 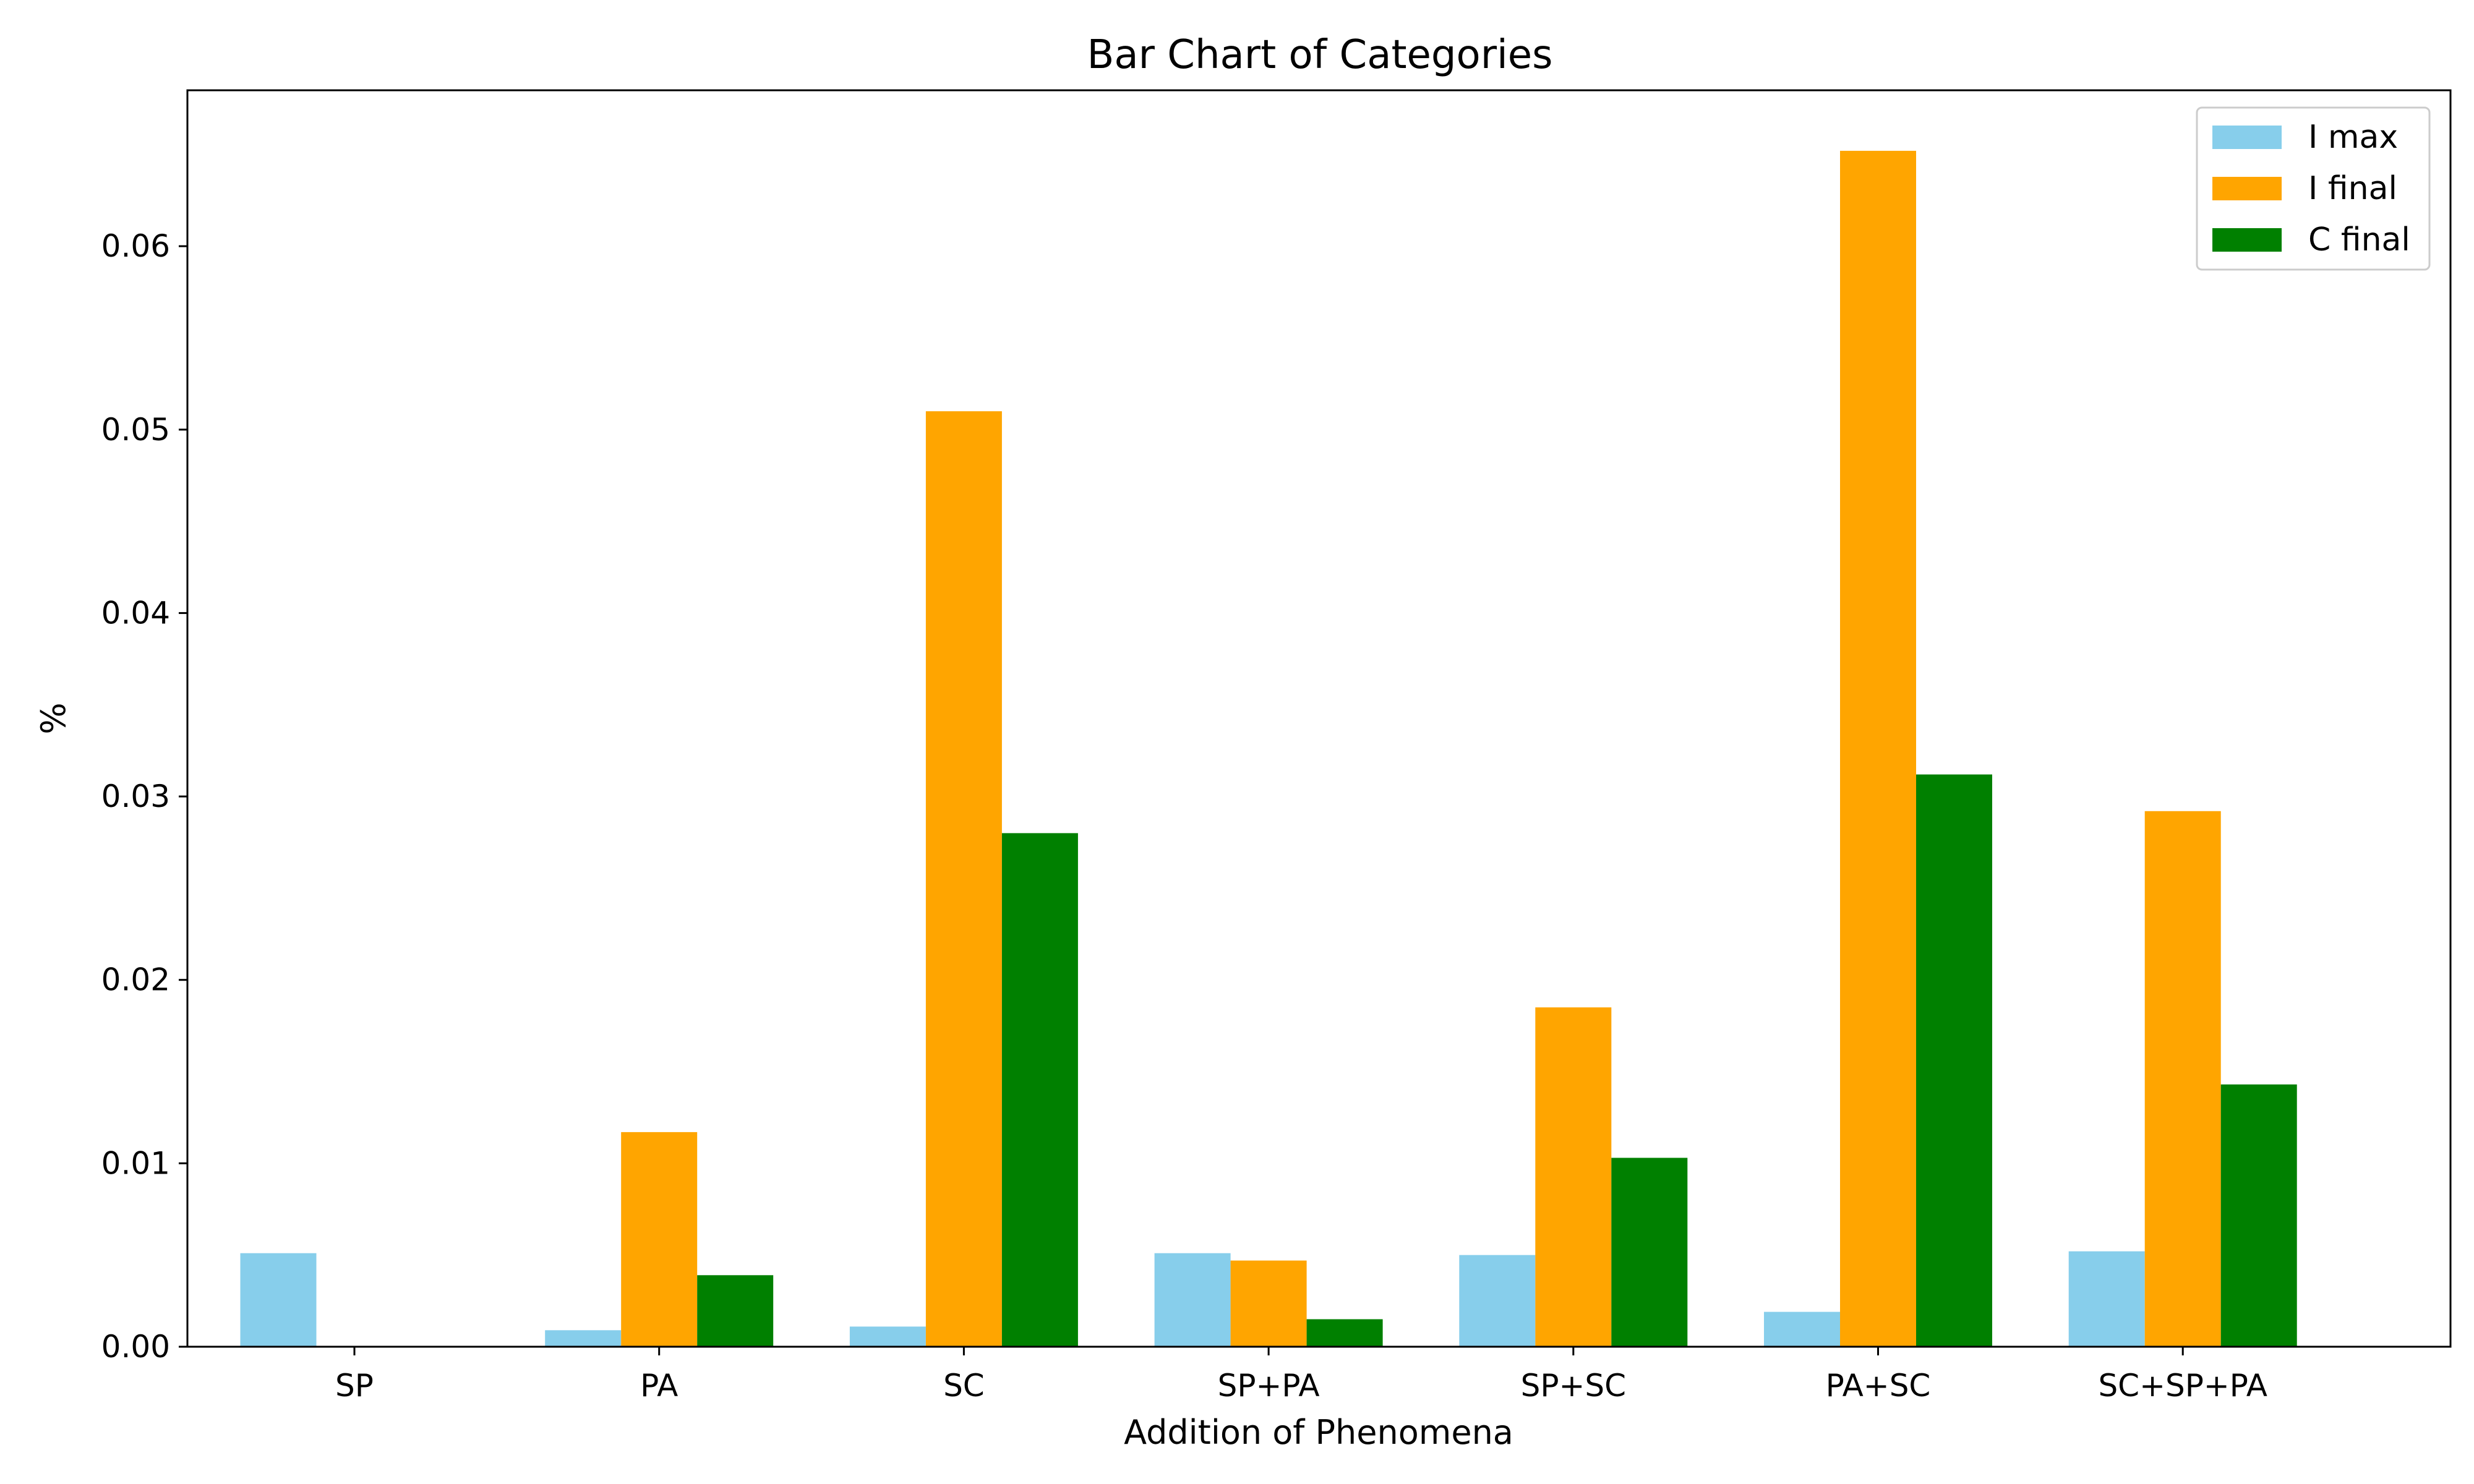 What do you see at coordinates (278, 1300) in the screenshot?
I see `bar-i-max-sp` at bounding box center [278, 1300].